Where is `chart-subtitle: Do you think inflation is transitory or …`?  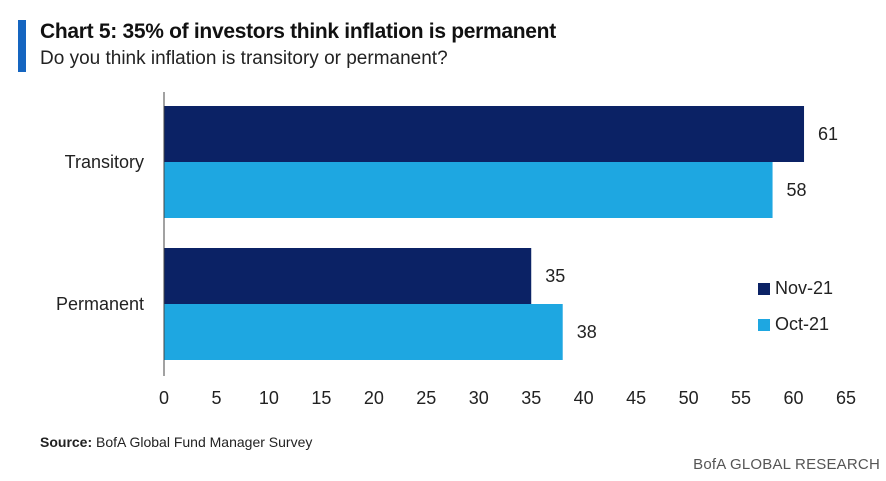
chart-subtitle: Do you think inflation is transitory or … is located at coordinates (244, 58).